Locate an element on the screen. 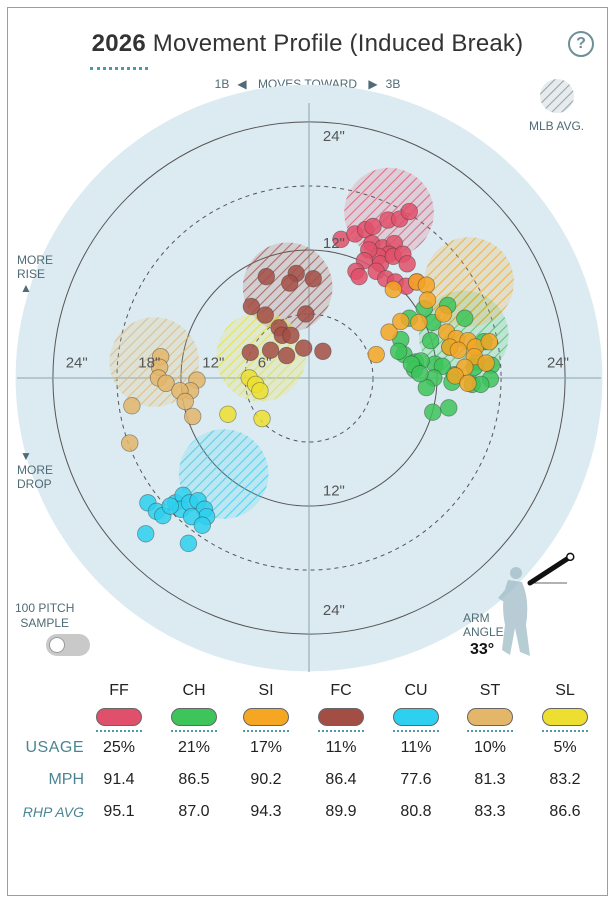 The height and width of the screenshot is (902, 615). table-cell: 81.3 is located at coordinates (490, 779).